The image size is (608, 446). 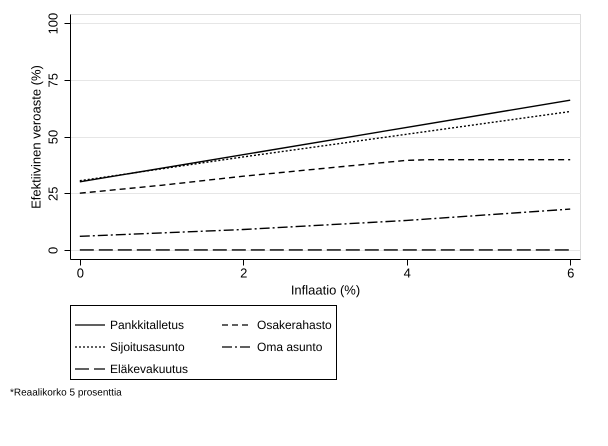 I want to click on x-tick-label: 2, so click(x=244, y=273).